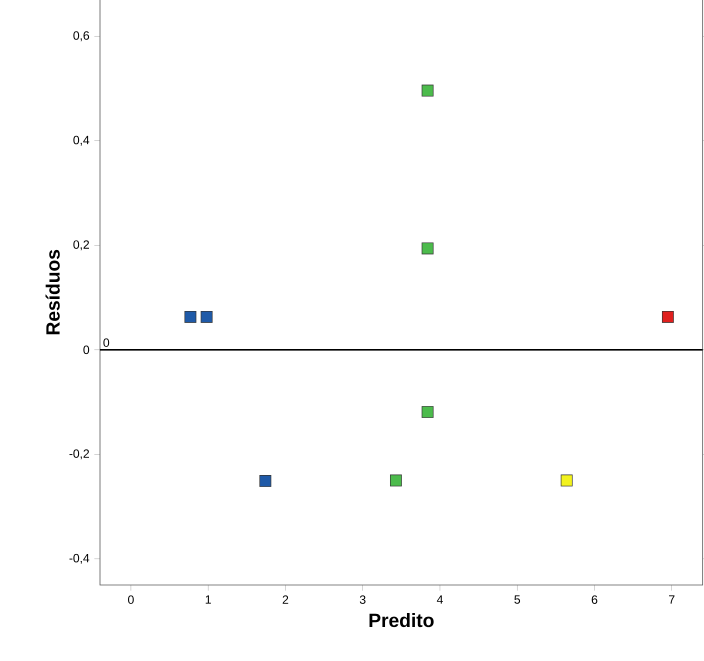 This screenshot has width=704, height=661. I want to click on y-tick-label: 0,4, so click(81, 141).